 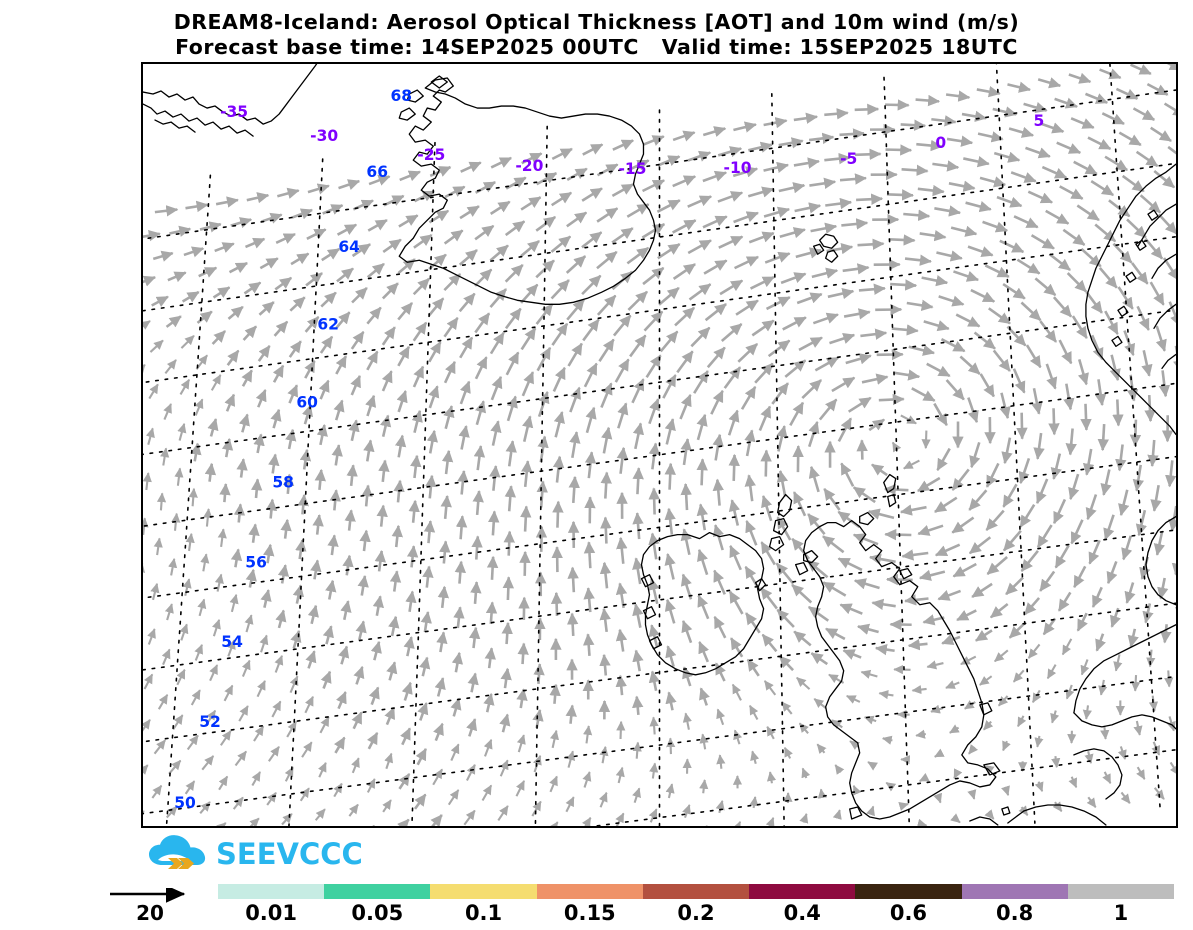 I want to click on seevccc-logo: SEEVCCC, so click(x=255, y=854).